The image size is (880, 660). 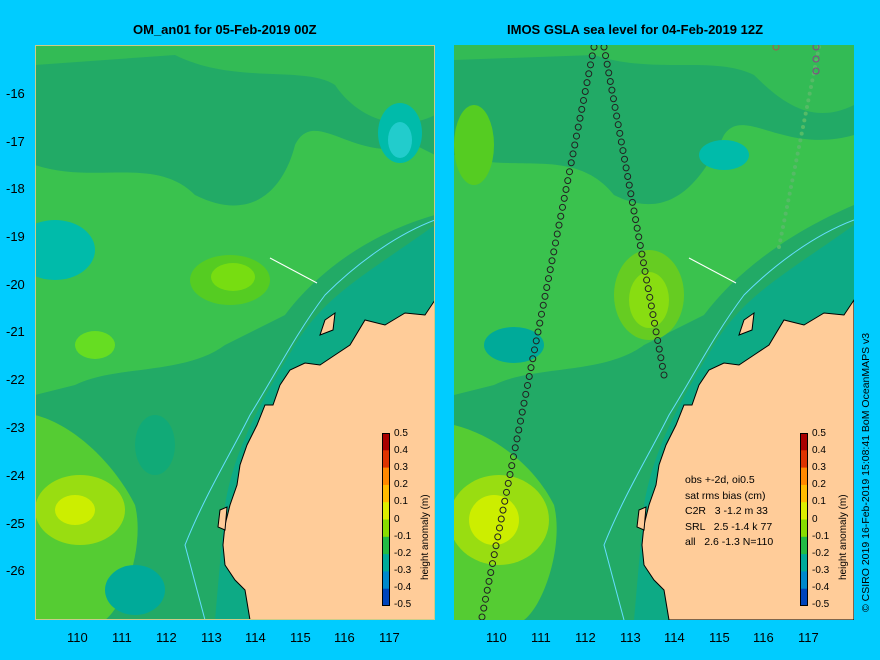 What do you see at coordinates (15, 427) in the screenshot?
I see `y-tick: -23` at bounding box center [15, 427].